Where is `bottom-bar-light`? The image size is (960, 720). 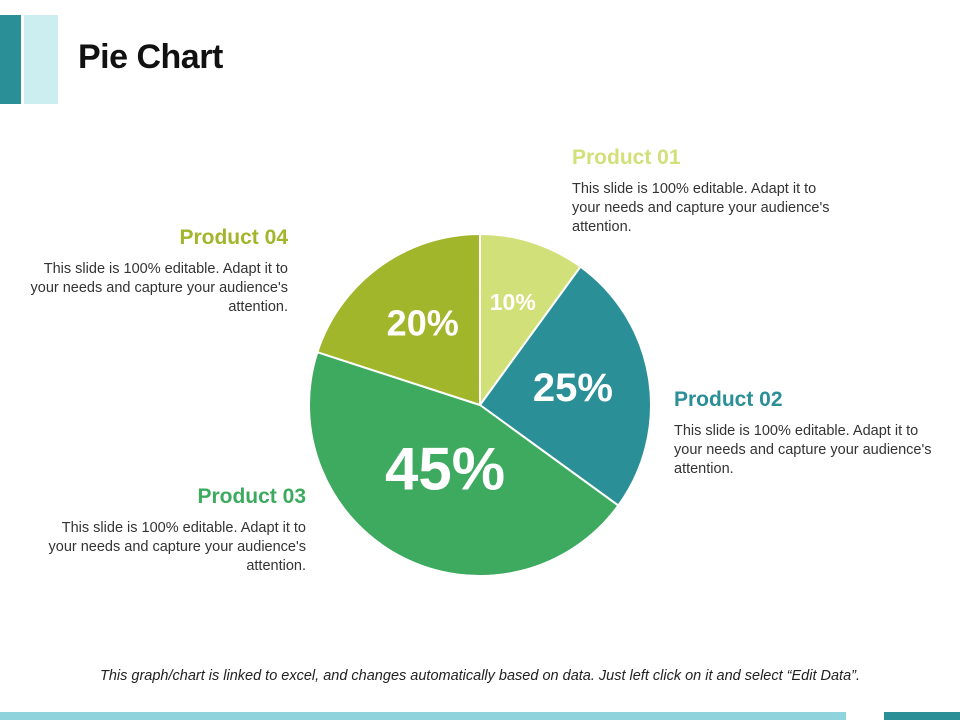
bottom-bar-light is located at coordinates (423, 716).